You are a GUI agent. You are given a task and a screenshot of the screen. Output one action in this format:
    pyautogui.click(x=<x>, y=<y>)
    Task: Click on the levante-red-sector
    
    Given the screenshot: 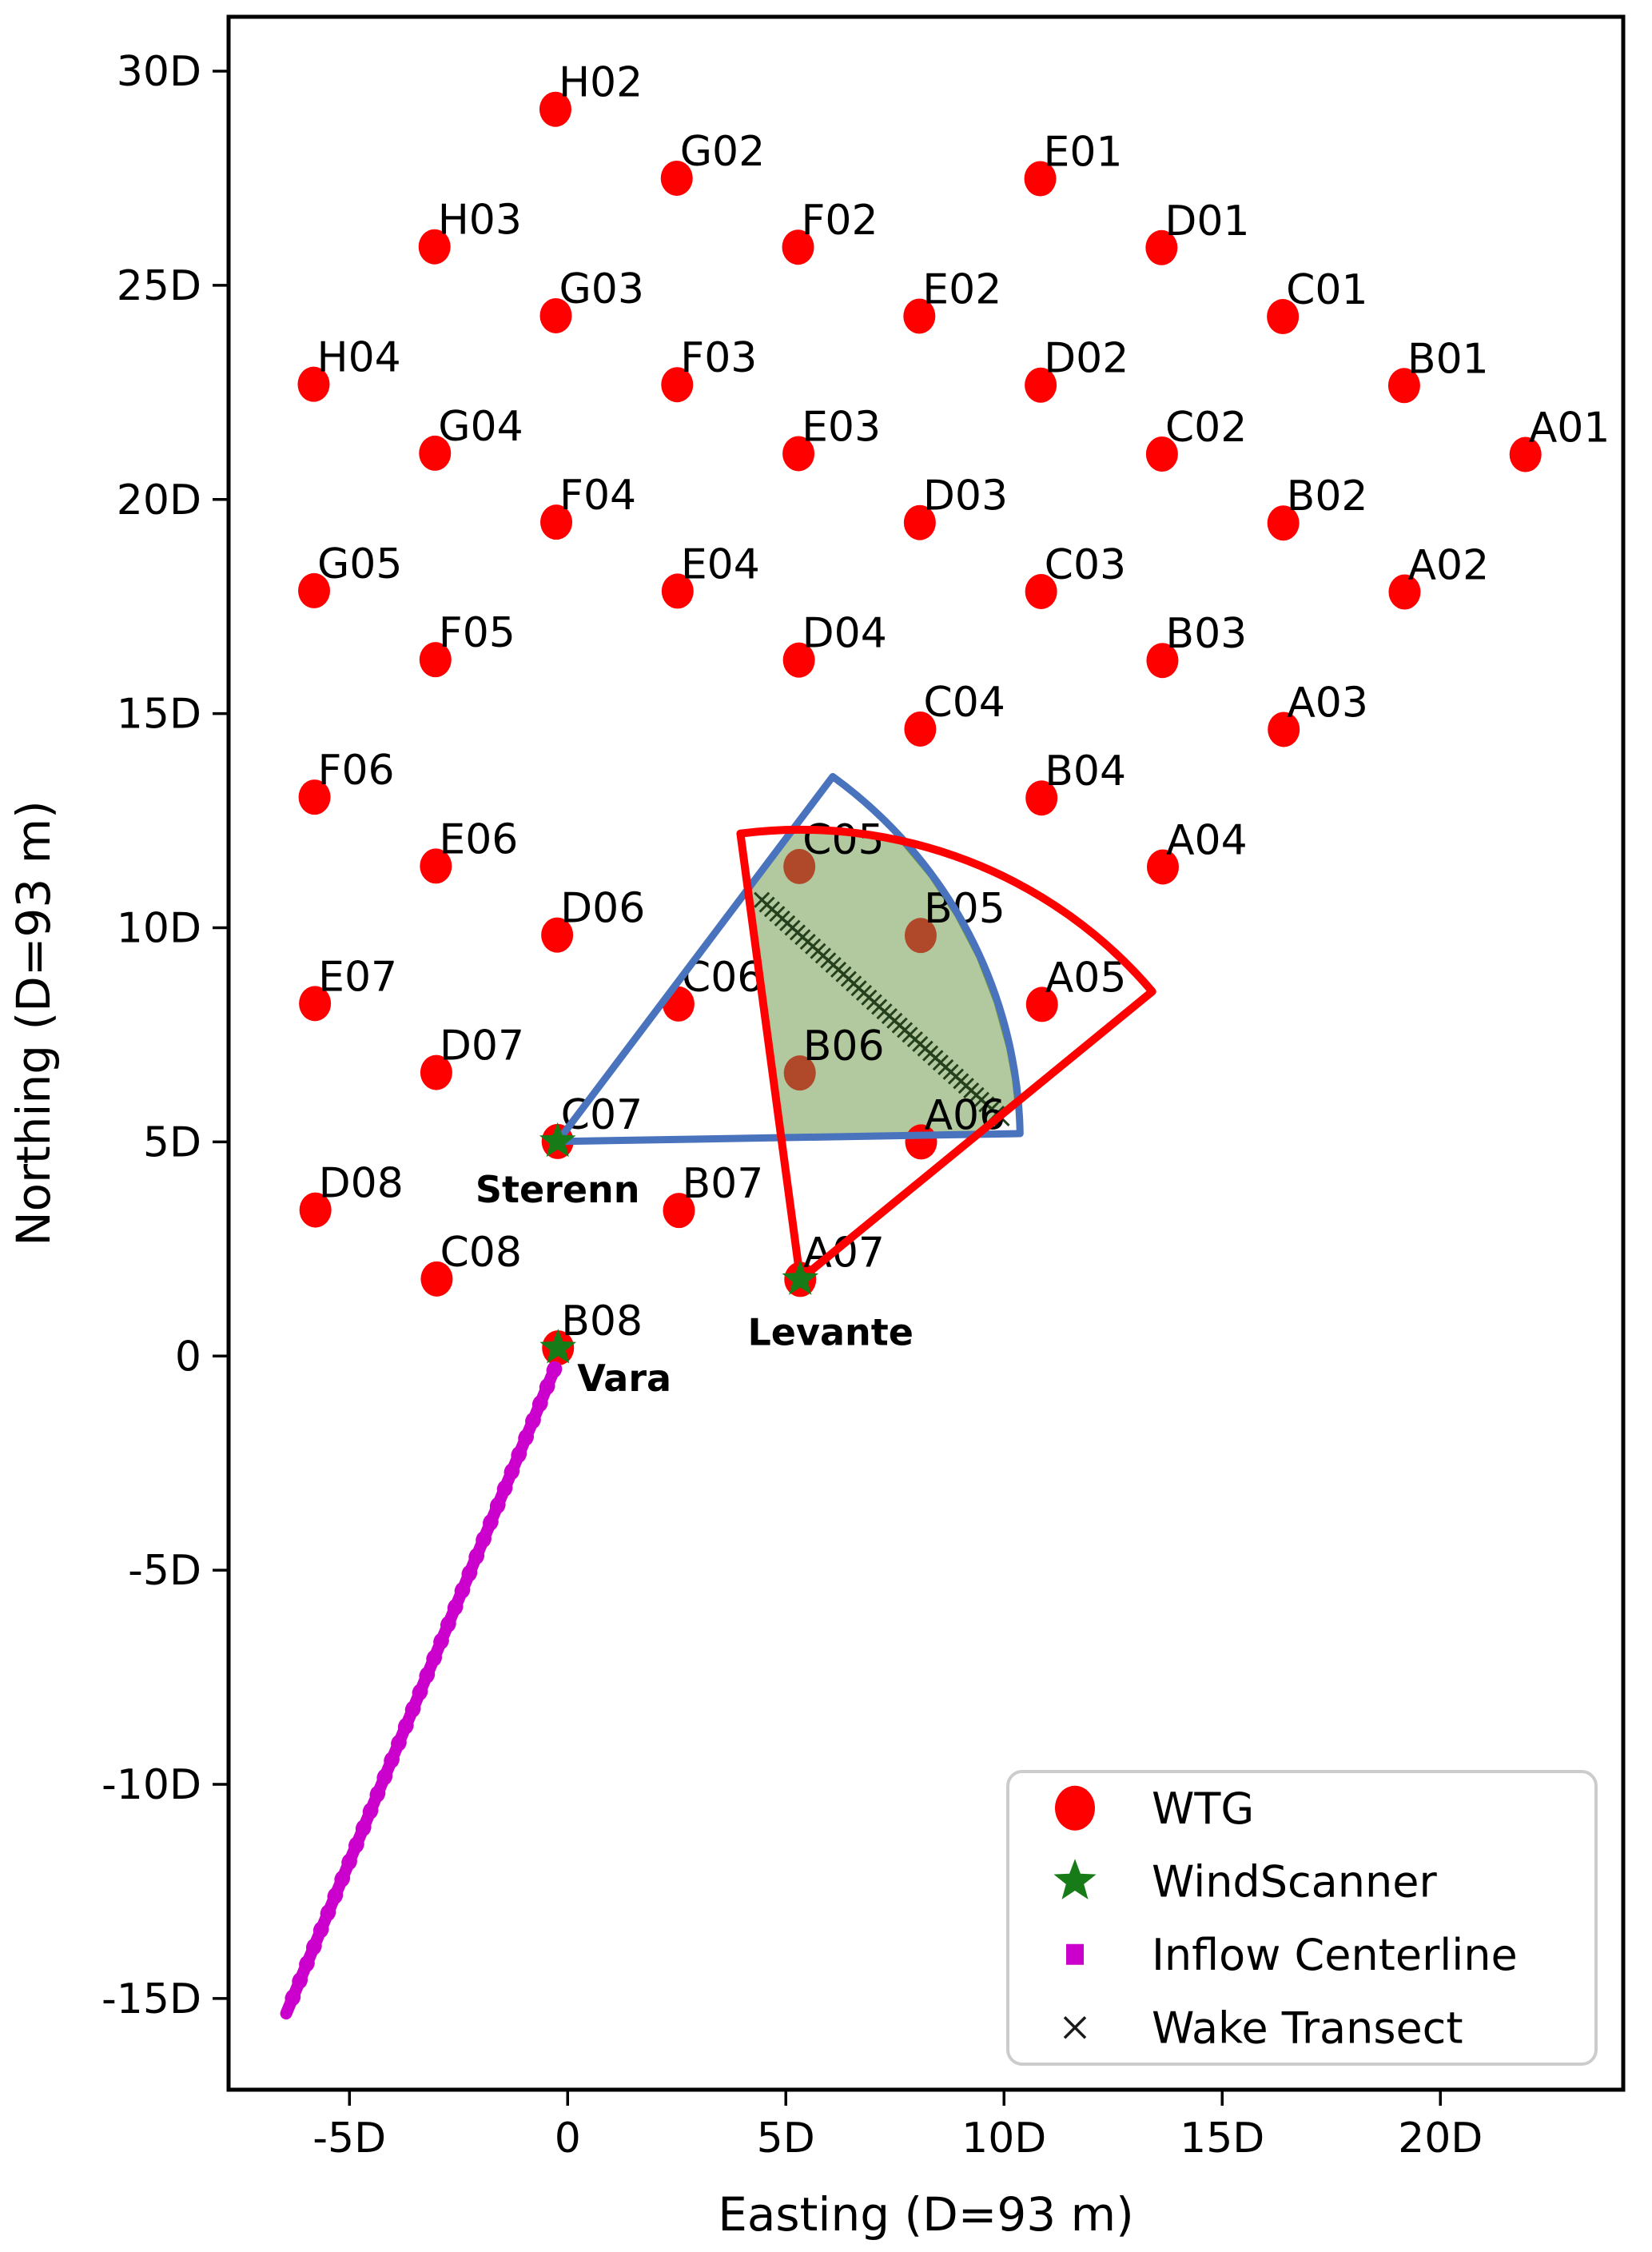 What is the action you would take?
    pyautogui.click(x=946, y=1054)
    